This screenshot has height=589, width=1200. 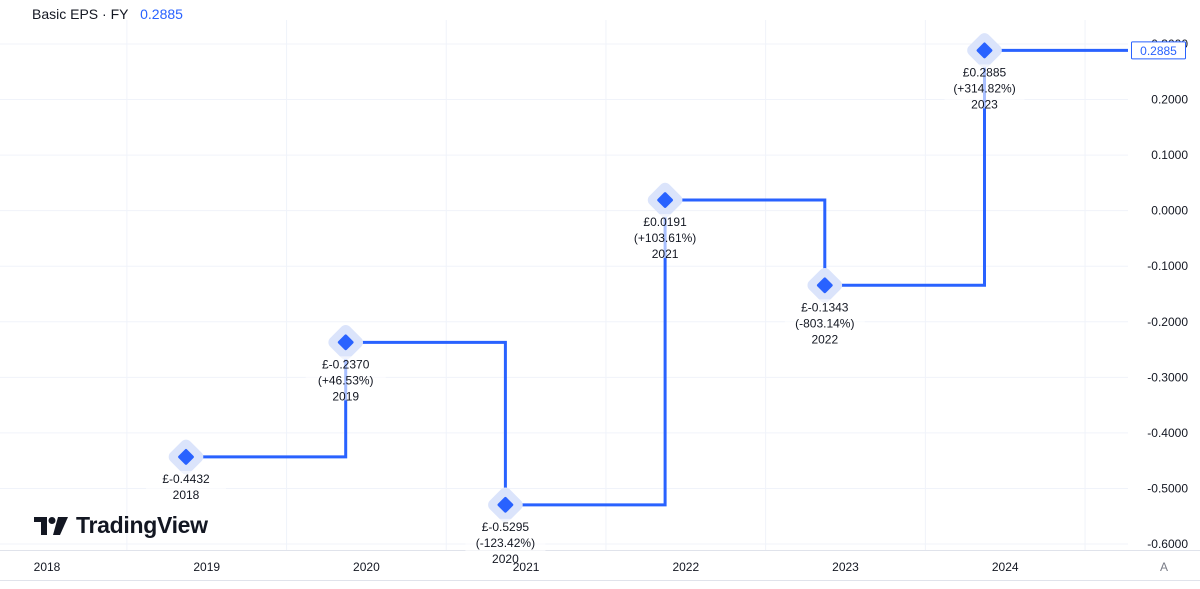 I want to click on y-tick-label: -0.1000, so click(x=1167, y=266).